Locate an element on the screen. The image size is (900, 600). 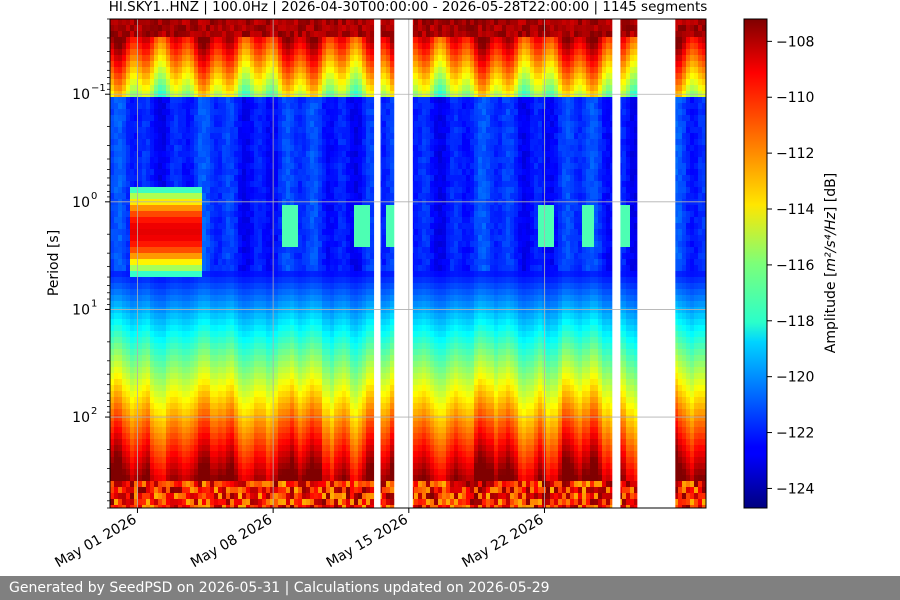
x-tick-label: May 15 2026 is located at coordinates (367, 542).